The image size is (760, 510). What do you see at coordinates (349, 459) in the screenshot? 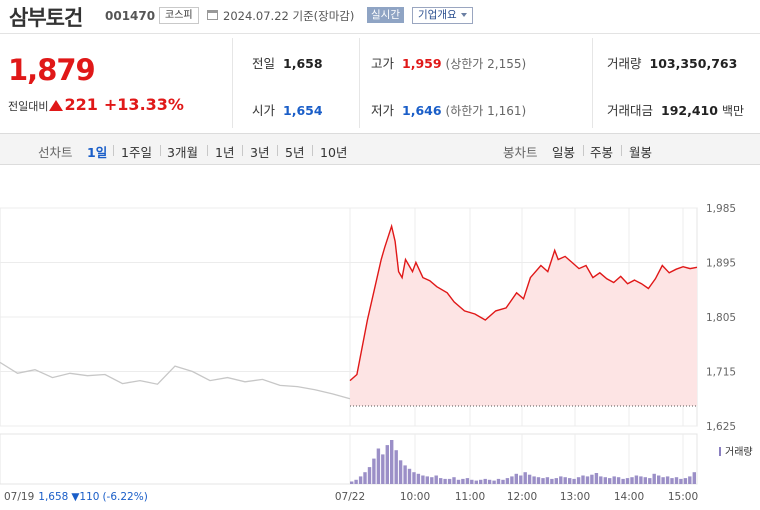
I see `volume-border` at bounding box center [349, 459].